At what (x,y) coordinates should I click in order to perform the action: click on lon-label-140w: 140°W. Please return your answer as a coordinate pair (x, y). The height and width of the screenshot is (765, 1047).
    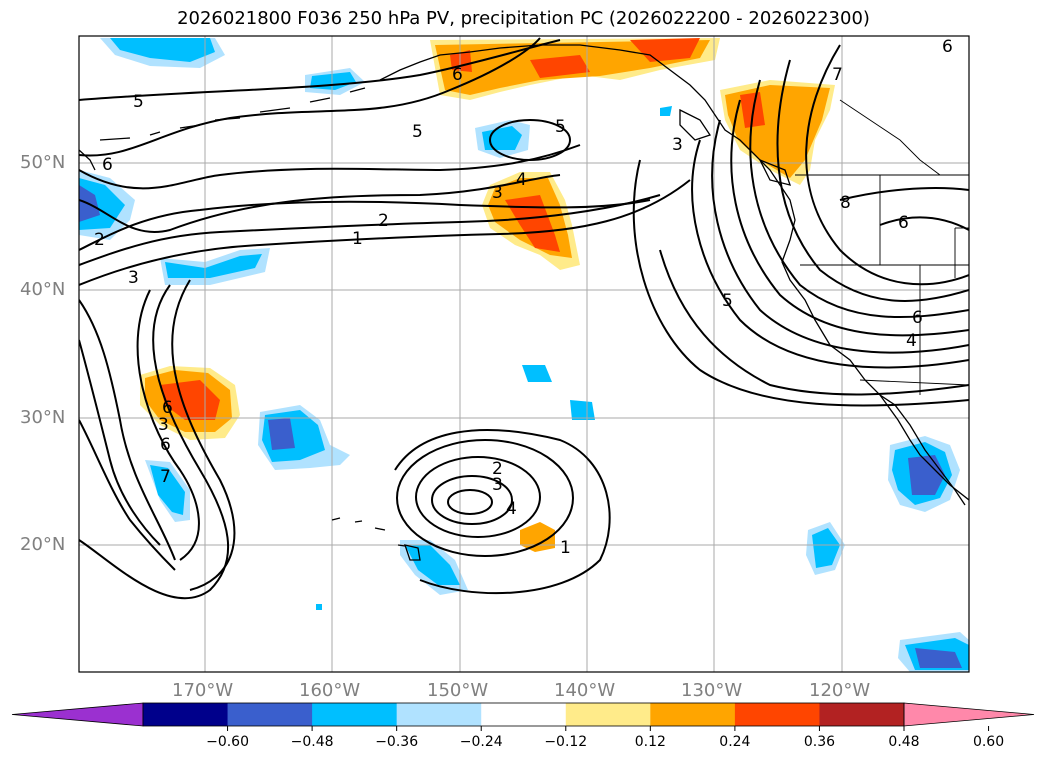
    Looking at the image, I should click on (585, 690).